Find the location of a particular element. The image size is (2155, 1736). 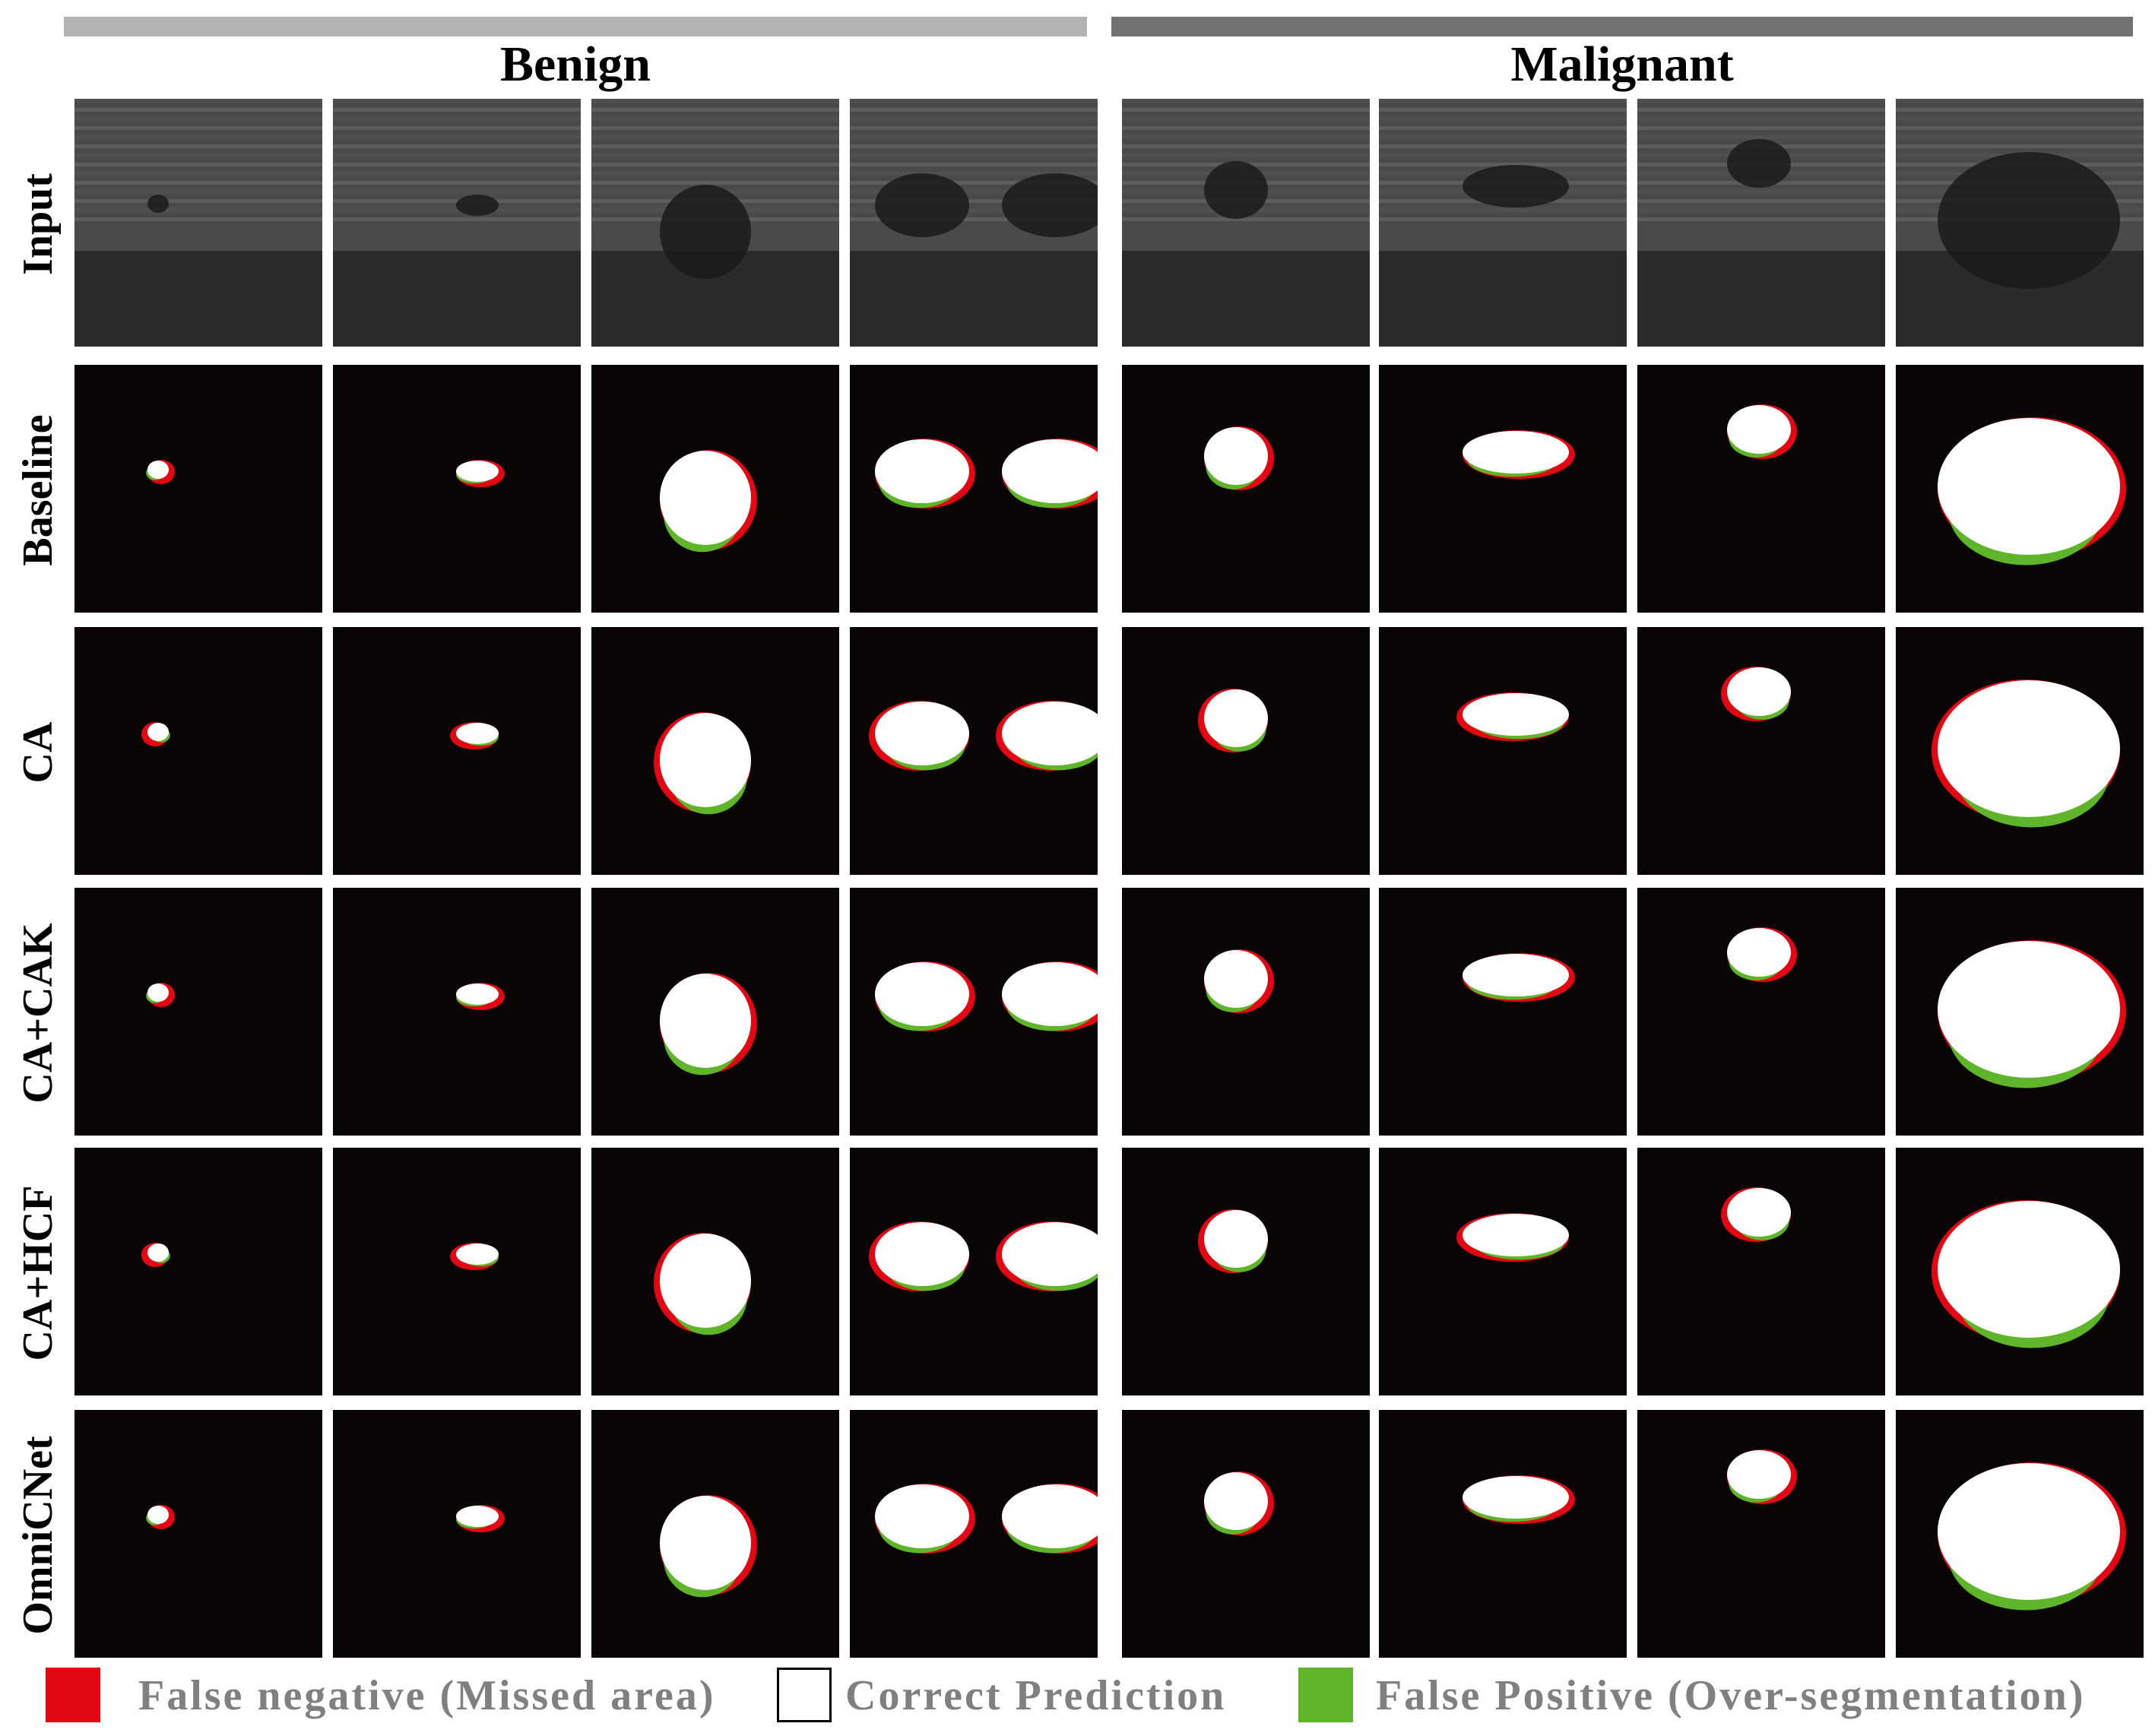

ultrasound-image-r0-c3 is located at coordinates (974, 223).